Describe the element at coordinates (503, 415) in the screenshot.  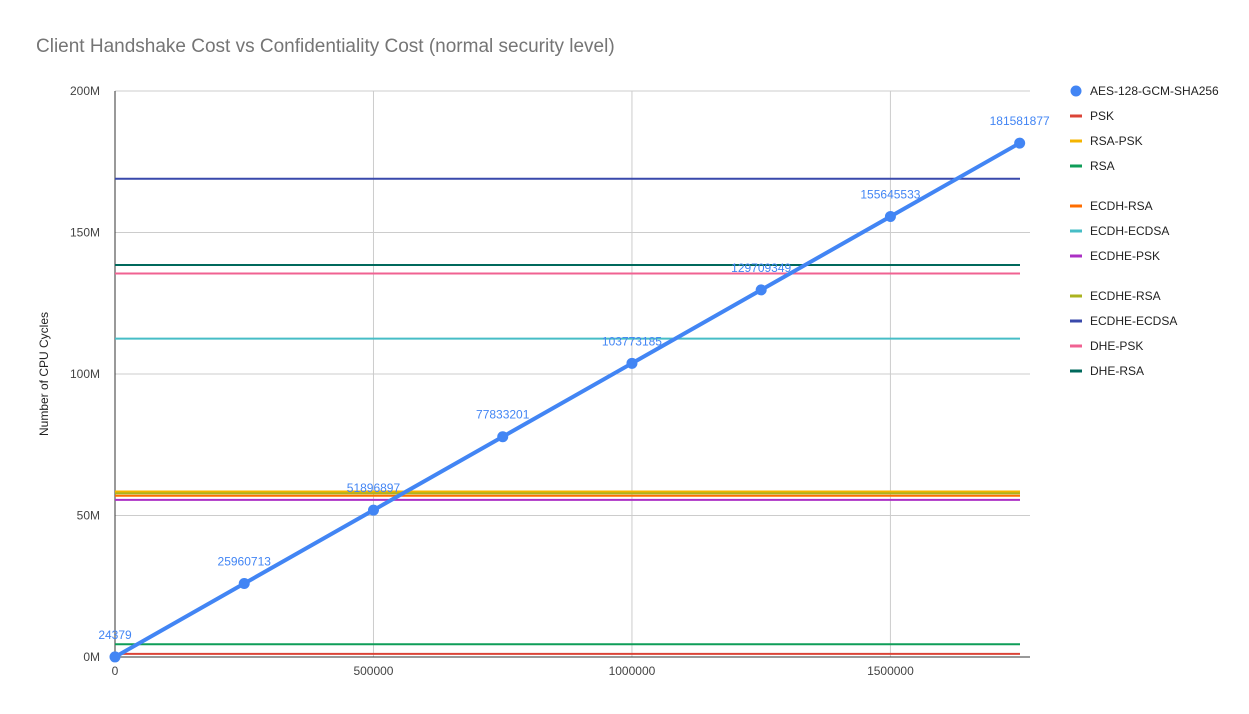
I see `data-label: 77833201` at that location.